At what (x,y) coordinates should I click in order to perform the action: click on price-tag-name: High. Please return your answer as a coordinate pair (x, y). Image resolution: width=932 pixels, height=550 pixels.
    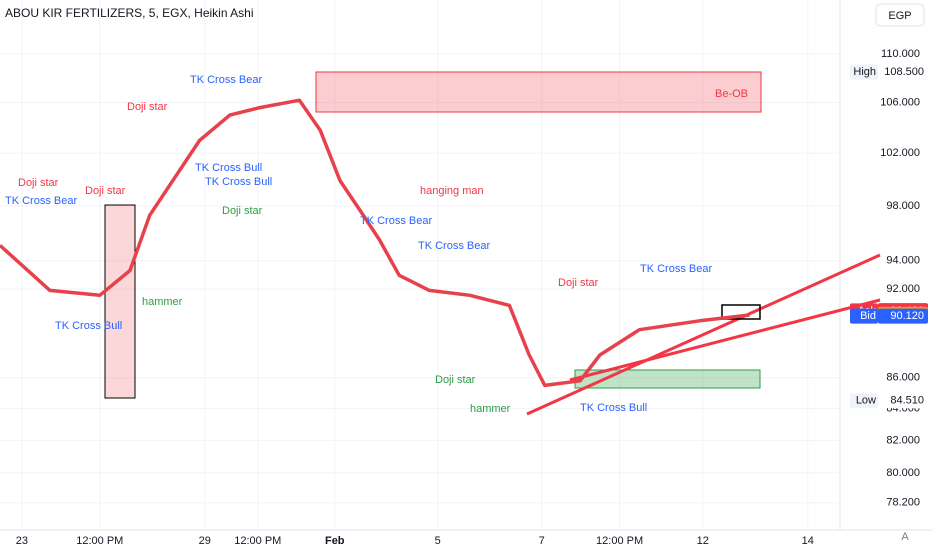
    Looking at the image, I should click on (864, 72).